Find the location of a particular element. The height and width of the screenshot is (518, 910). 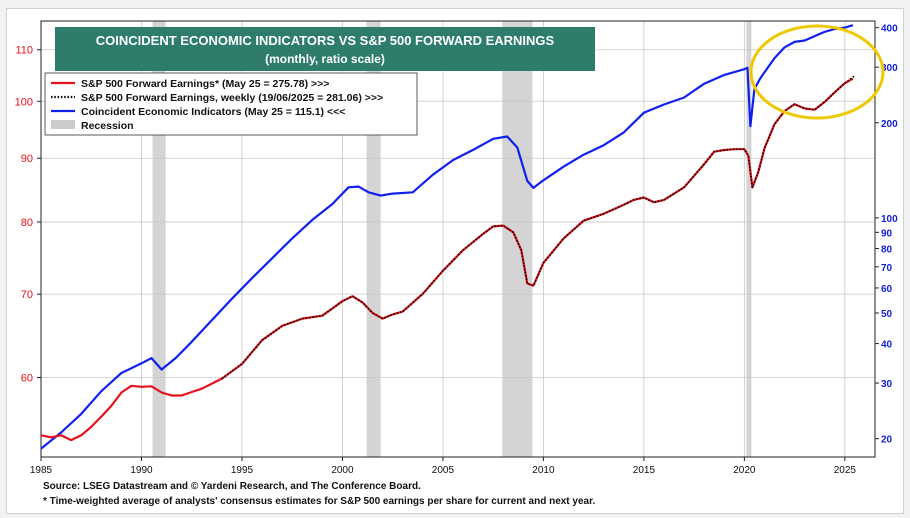

right-tick-label: 300 is located at coordinates (889, 68).